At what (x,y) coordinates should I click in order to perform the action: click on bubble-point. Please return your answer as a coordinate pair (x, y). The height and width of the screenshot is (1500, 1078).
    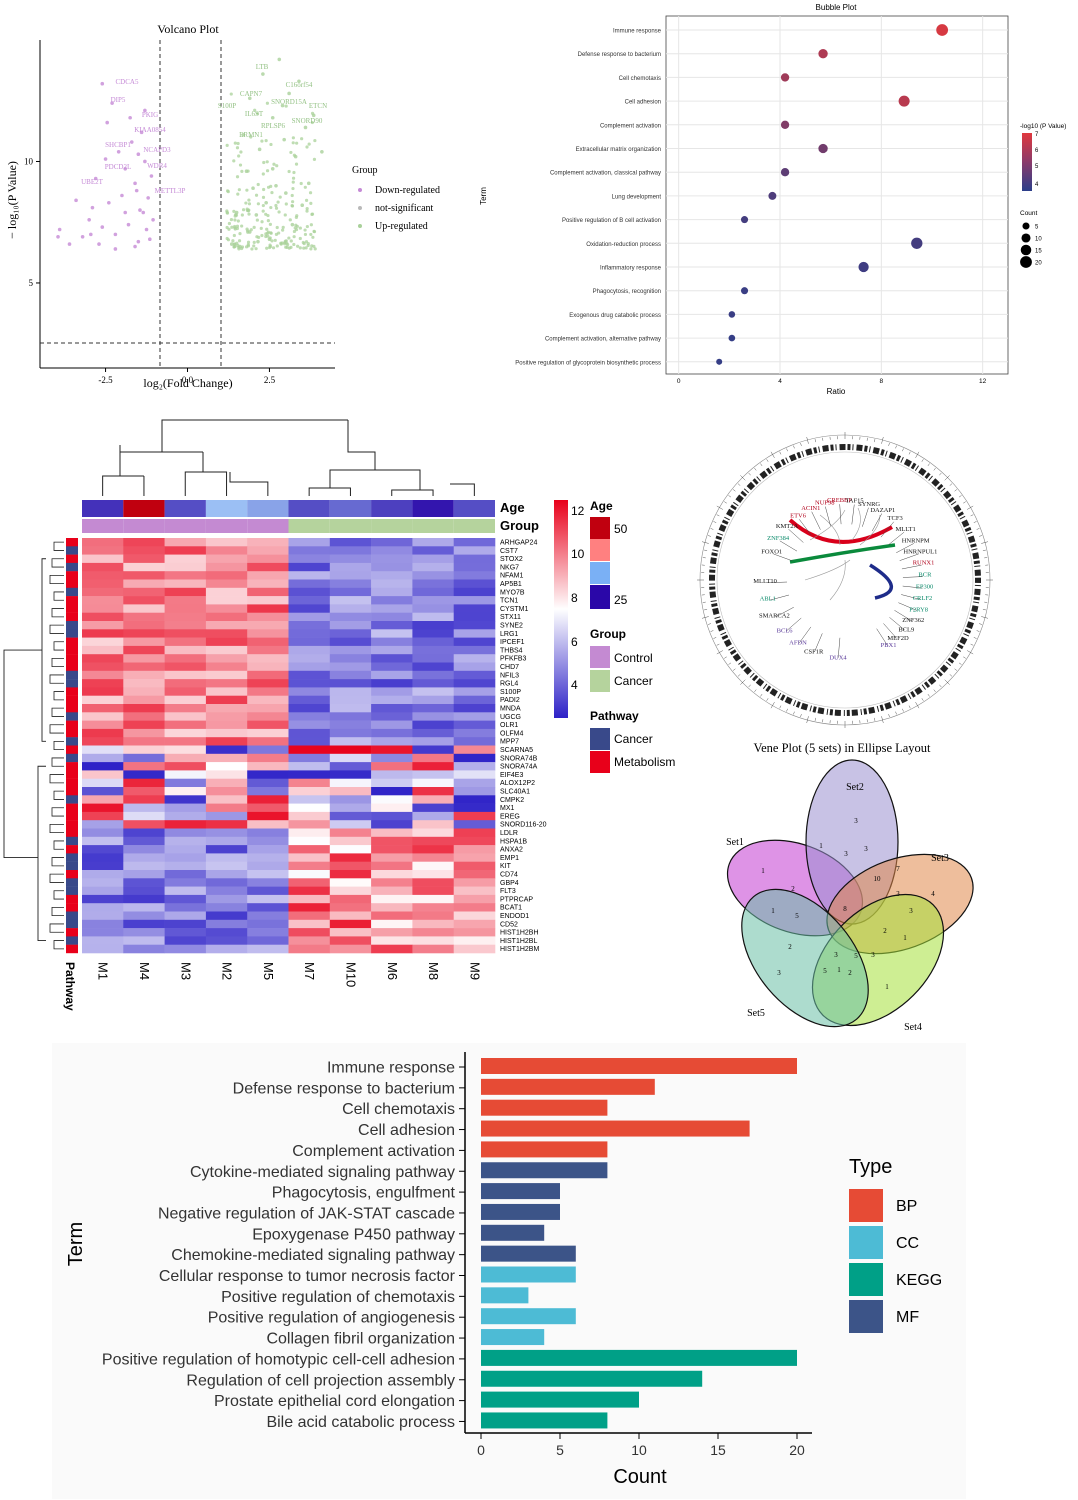
    Looking at the image, I should click on (917, 243).